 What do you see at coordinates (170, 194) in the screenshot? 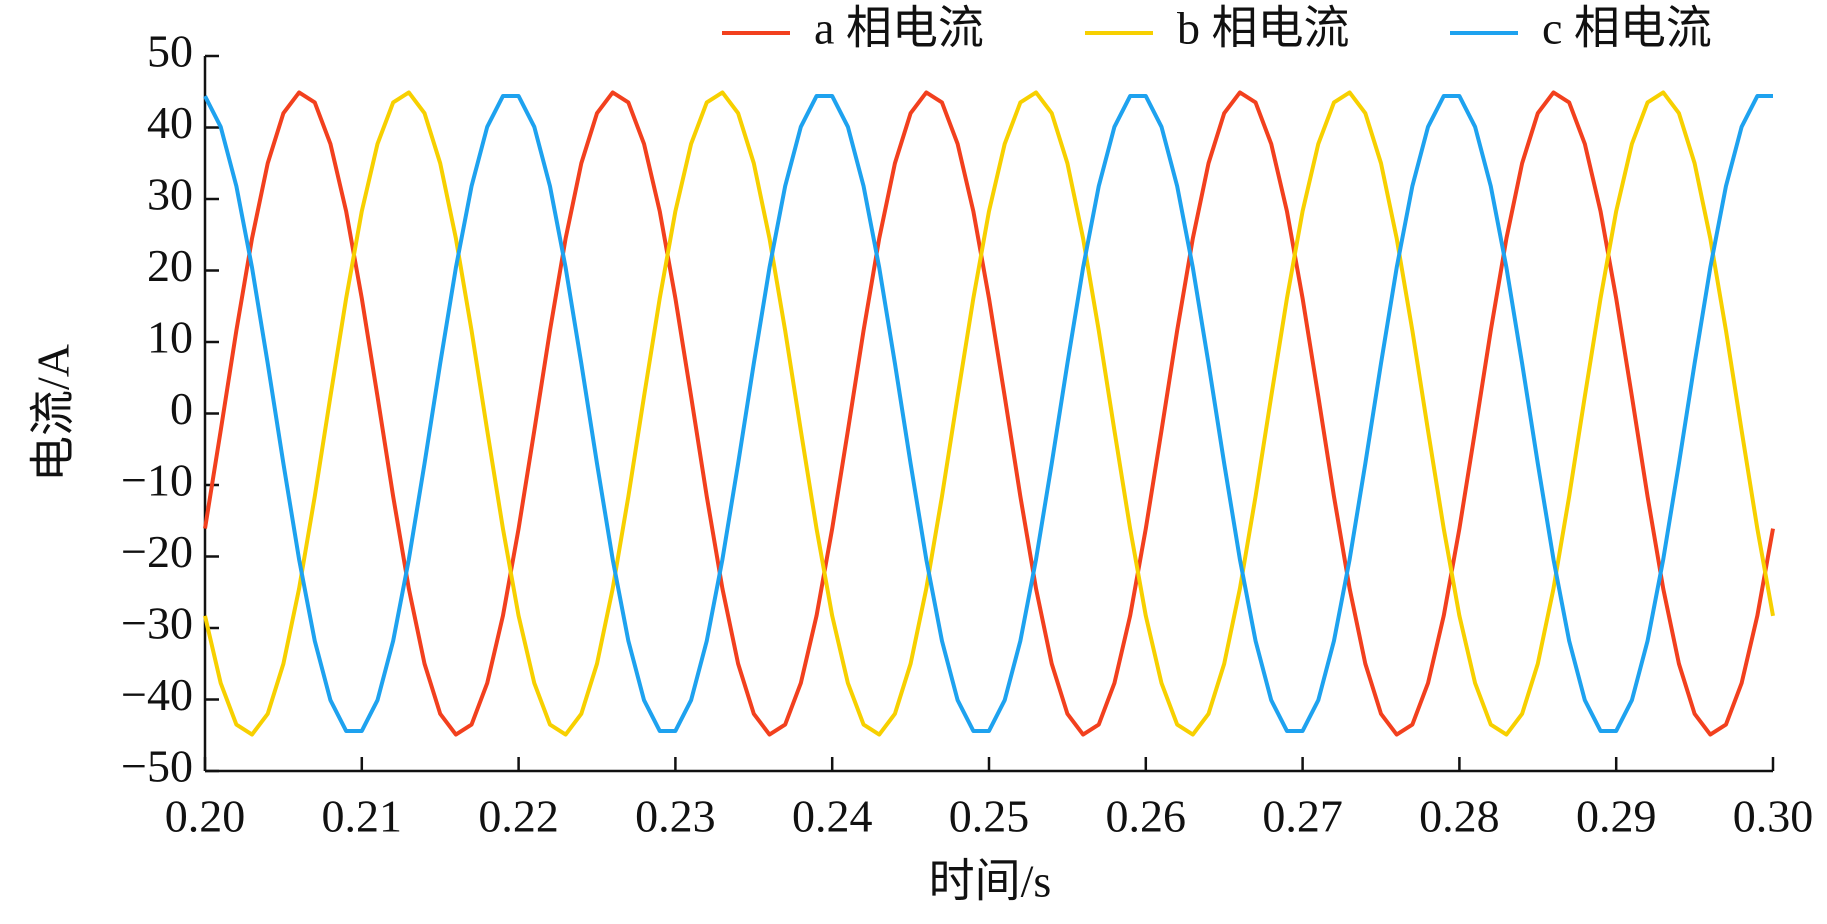
I see `y-tick-label: 30` at bounding box center [170, 194].